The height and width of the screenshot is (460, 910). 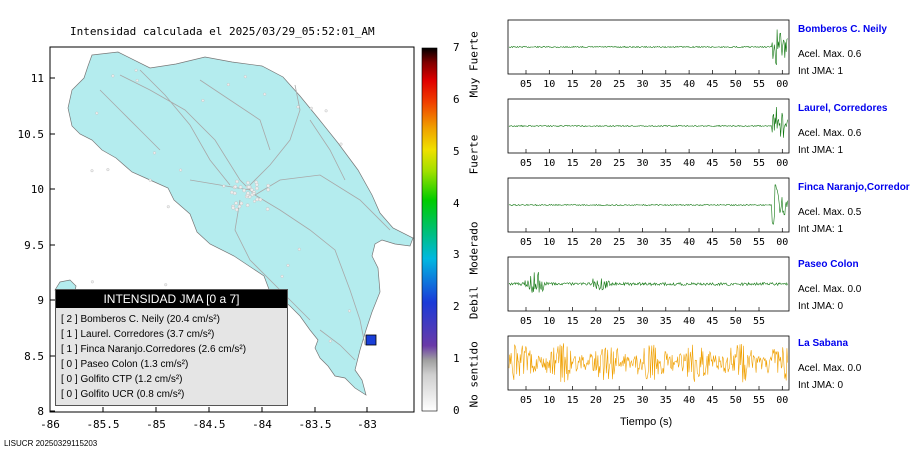 What do you see at coordinates (456, 203) in the screenshot?
I see `colorbar-tick-label: 4` at bounding box center [456, 203].